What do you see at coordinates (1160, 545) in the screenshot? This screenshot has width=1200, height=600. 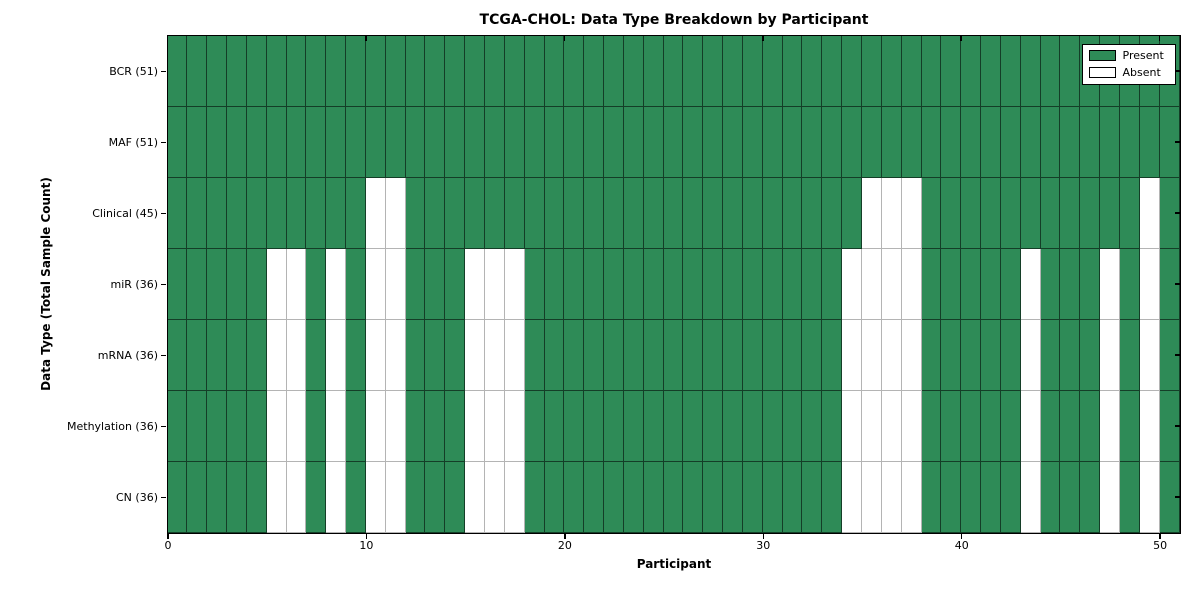 I see `x-tick-label: 50` at bounding box center [1160, 545].